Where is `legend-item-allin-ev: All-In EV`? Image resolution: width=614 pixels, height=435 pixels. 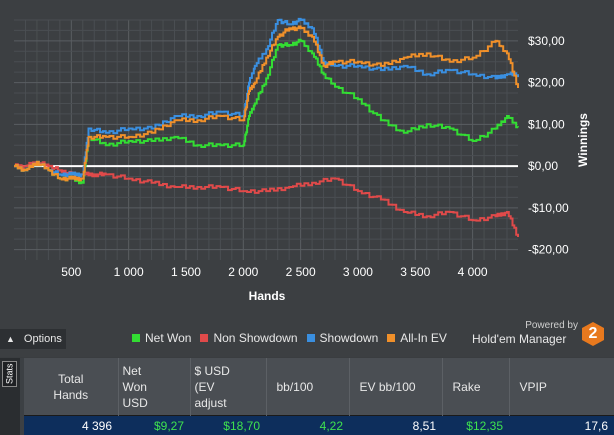 legend-item-allin-ev: All-In EV is located at coordinates (417, 338).